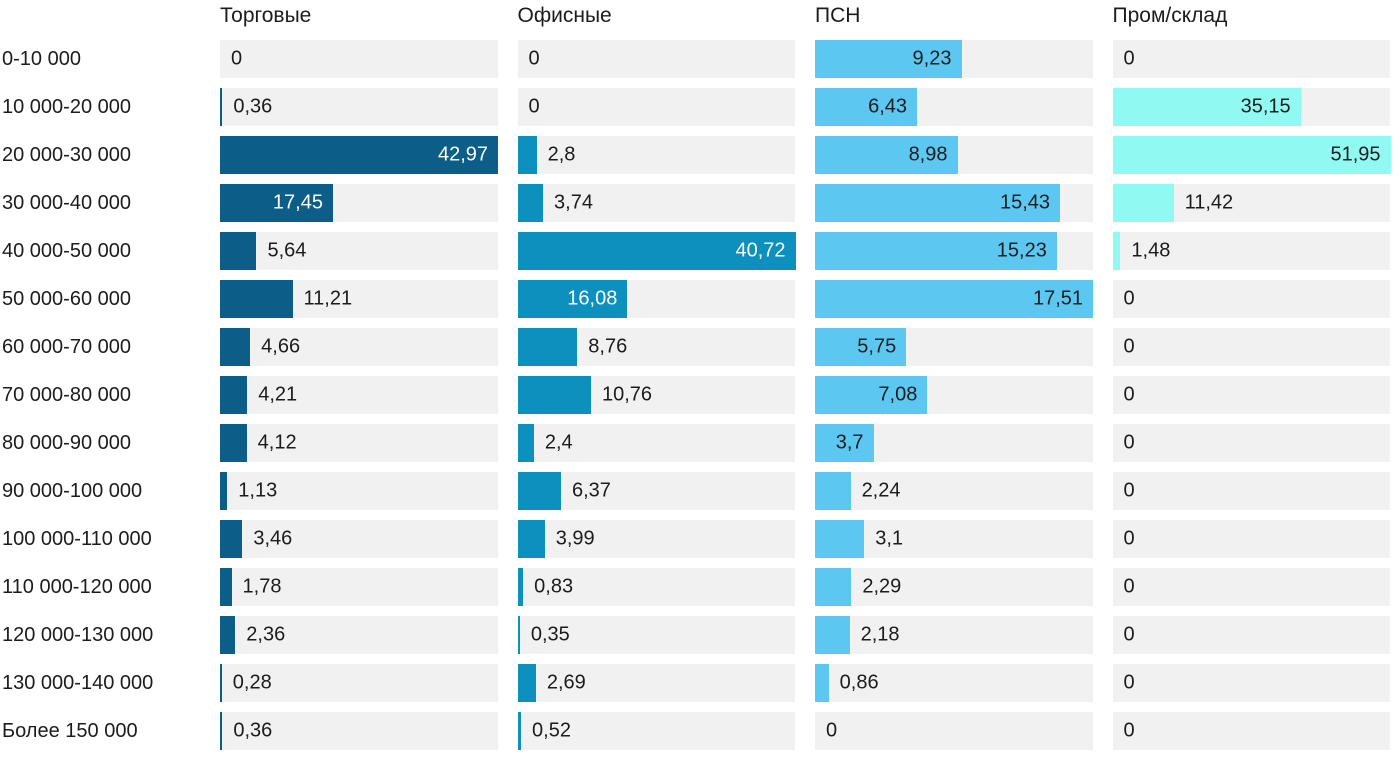 The image size is (1400, 766). I want to click on bar-track: 3,1, so click(954, 539).